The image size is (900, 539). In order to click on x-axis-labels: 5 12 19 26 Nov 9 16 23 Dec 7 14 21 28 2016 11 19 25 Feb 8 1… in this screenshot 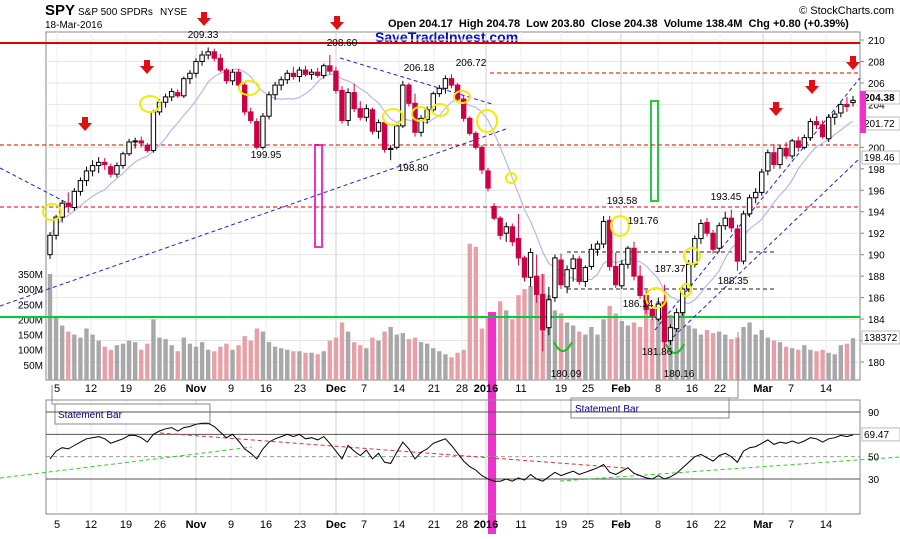, I will do `click(443, 389)`.